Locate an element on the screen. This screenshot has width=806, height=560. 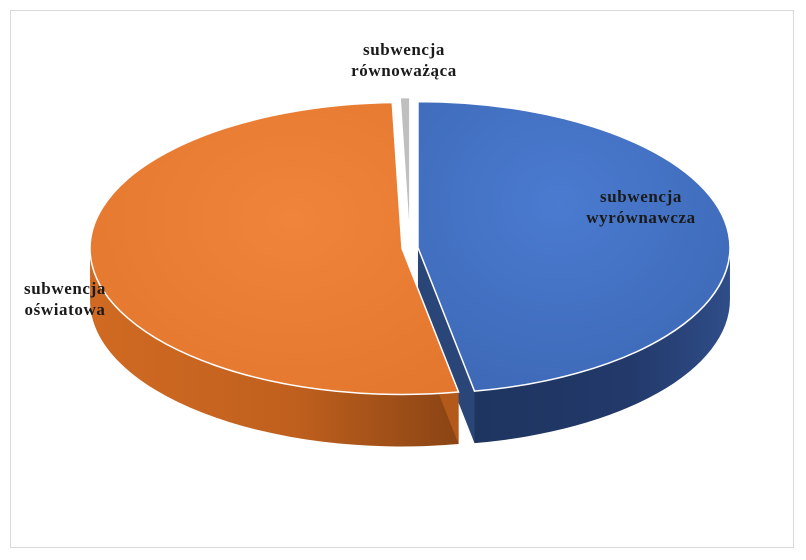
slice-label-line: równoważąca is located at coordinates (404, 70).